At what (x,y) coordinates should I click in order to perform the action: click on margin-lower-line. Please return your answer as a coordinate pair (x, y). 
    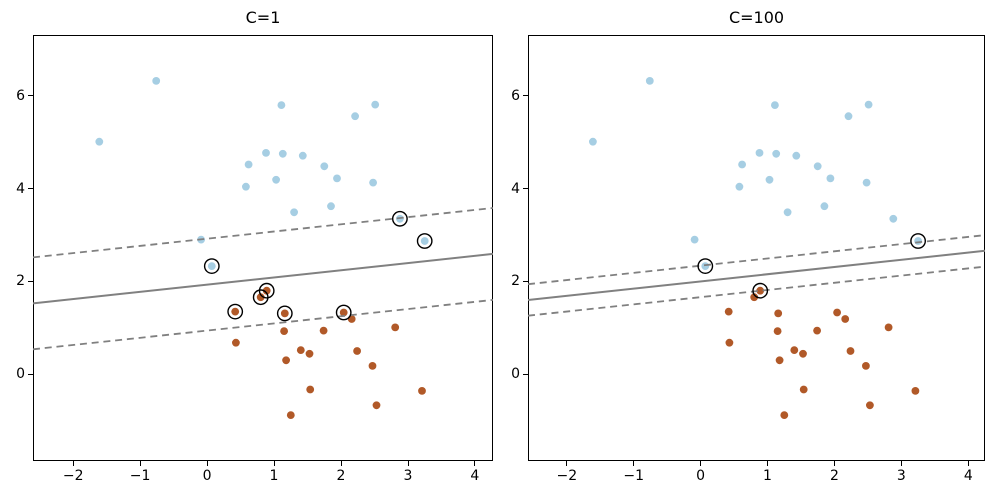
    Looking at the image, I should click on (263, 325).